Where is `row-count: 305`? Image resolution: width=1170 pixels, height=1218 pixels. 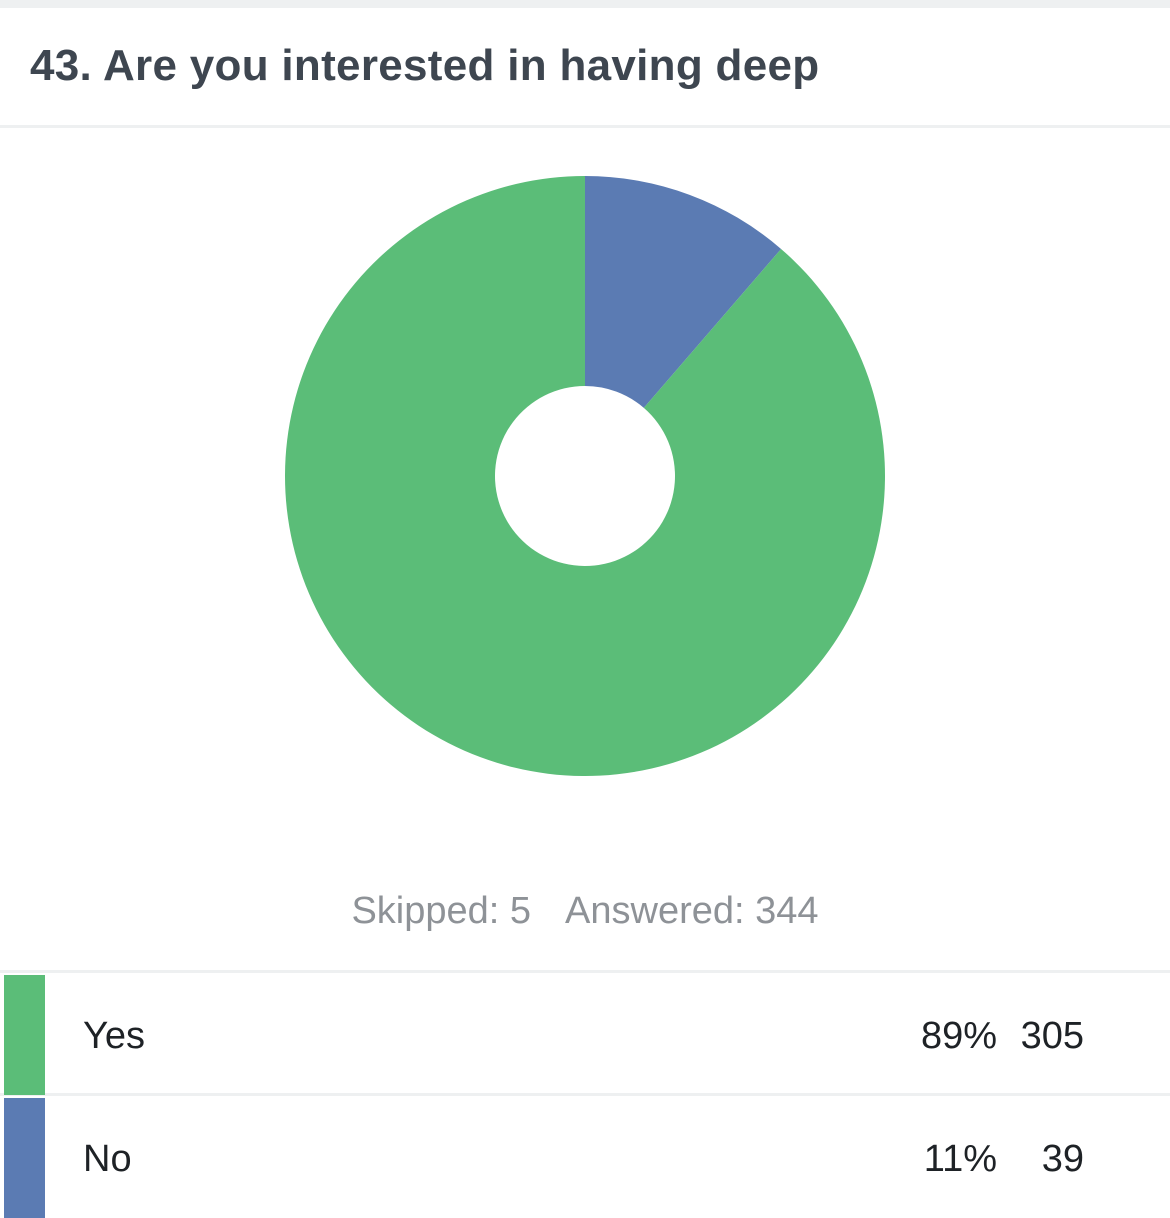
row-count: 305 is located at coordinates (1052, 1036).